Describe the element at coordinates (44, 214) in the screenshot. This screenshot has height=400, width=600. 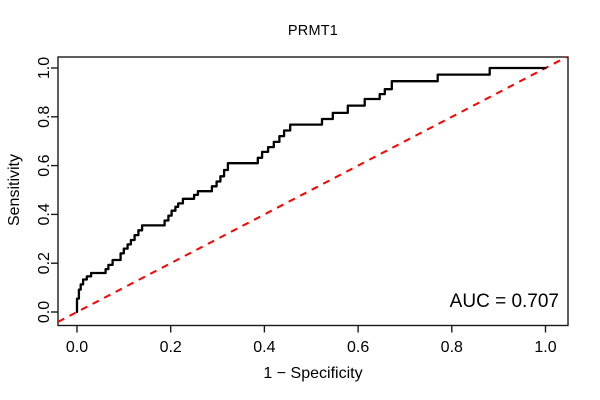
I see `y-tick-label: 0.4` at that location.